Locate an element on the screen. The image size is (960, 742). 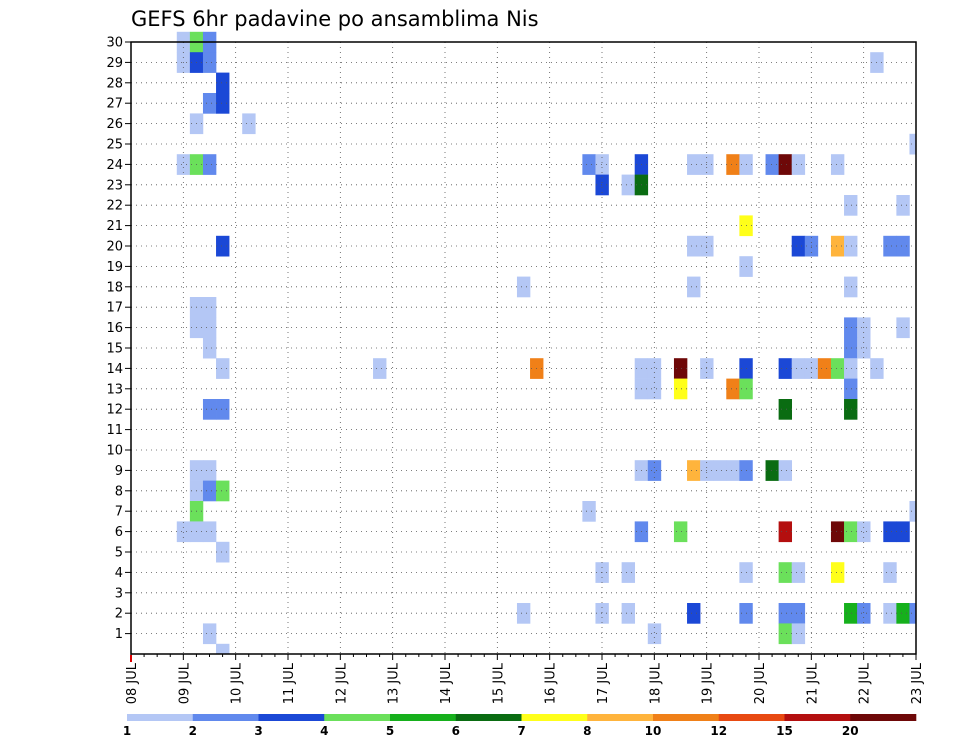
y-tick-label: 4 is located at coordinates (119, 573).